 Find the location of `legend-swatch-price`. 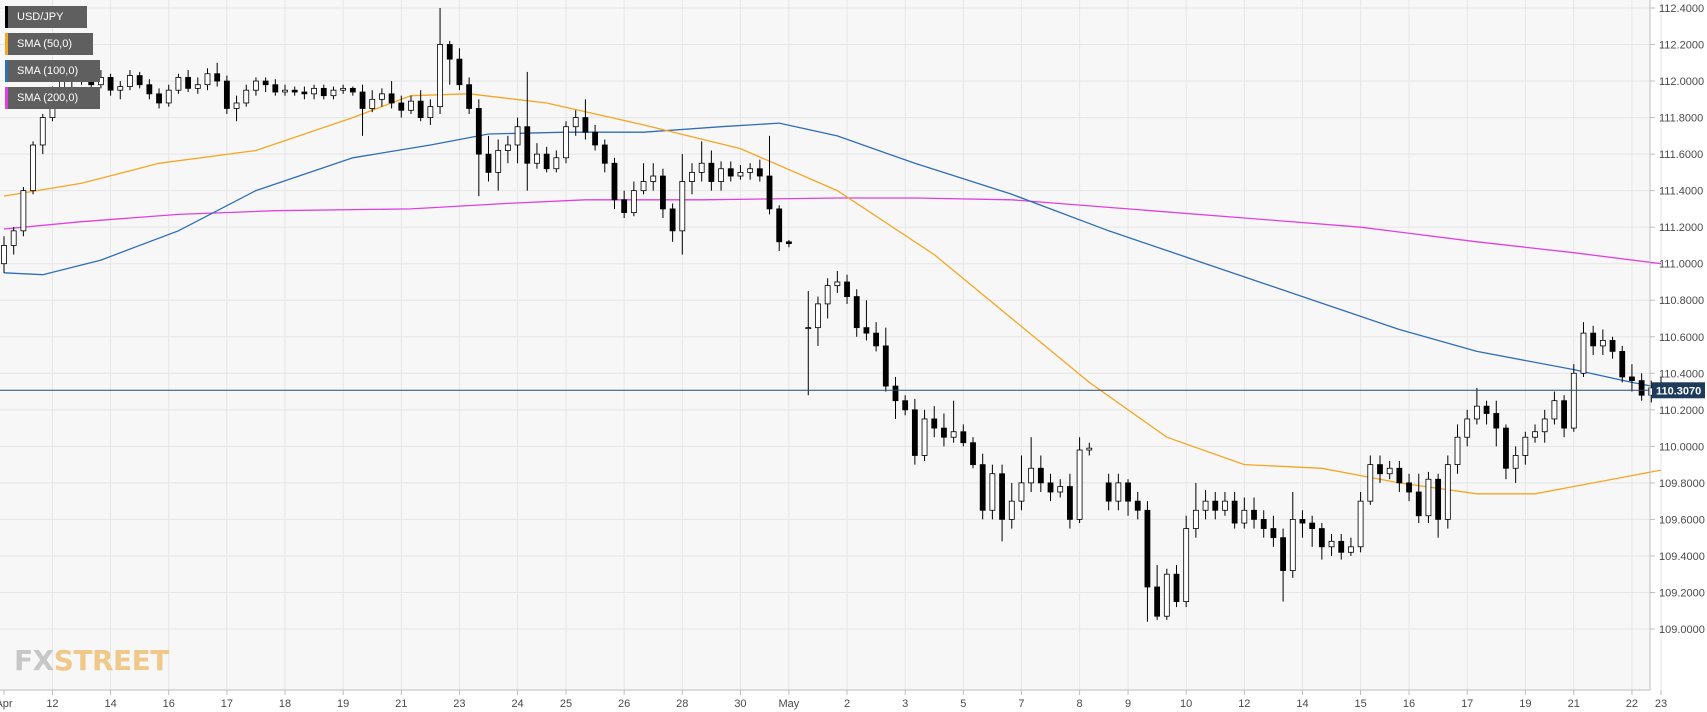

legend-swatch-price is located at coordinates (6, 17).